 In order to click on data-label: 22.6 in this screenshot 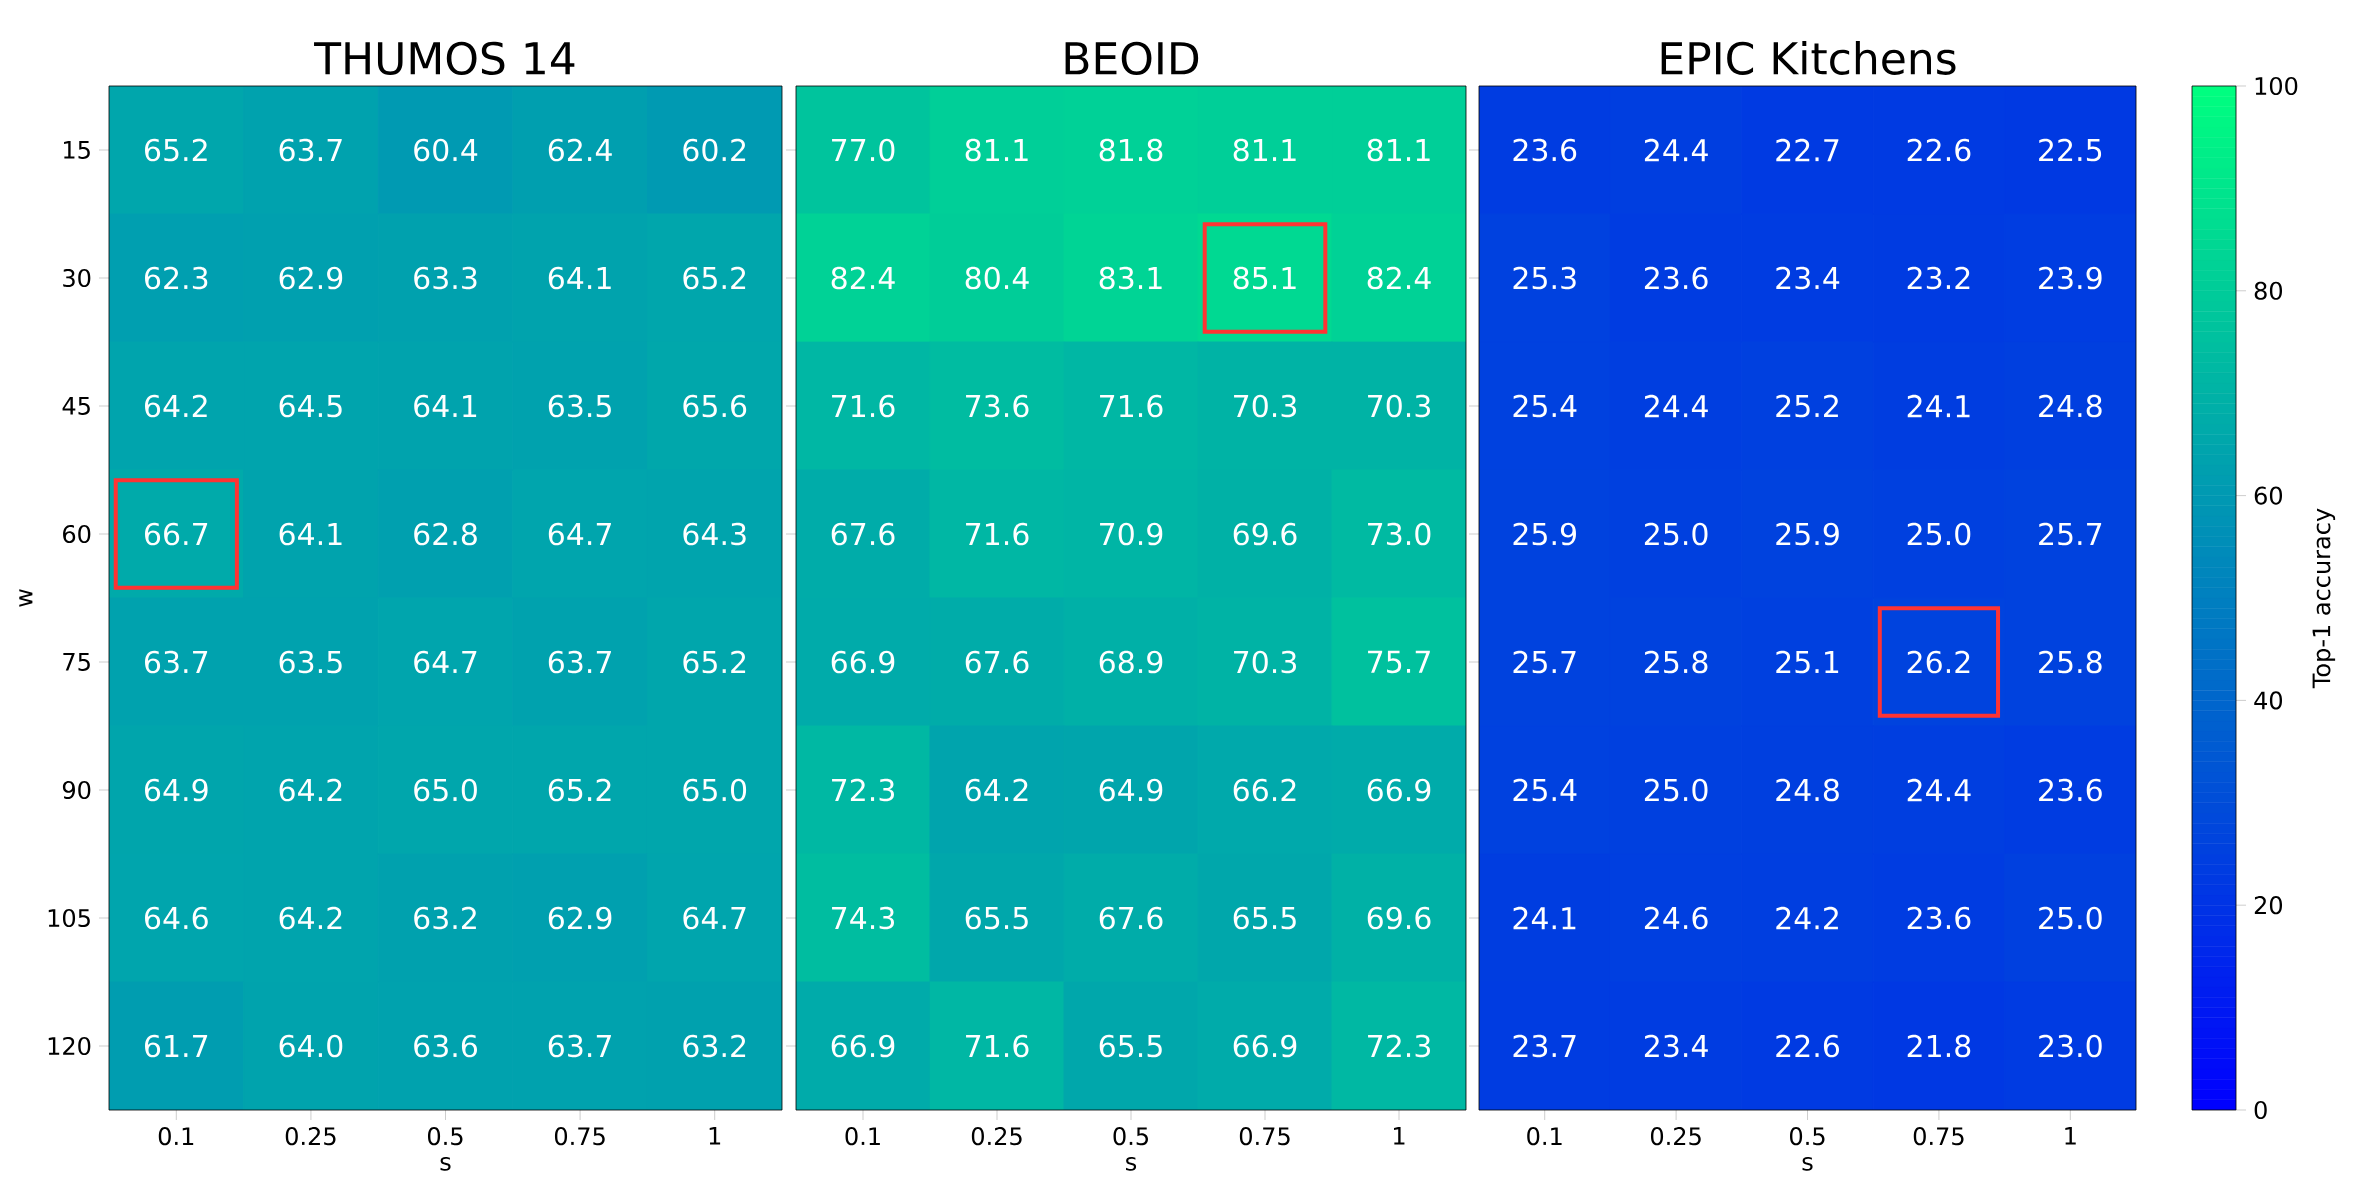, I will do `click(1808, 1046)`.